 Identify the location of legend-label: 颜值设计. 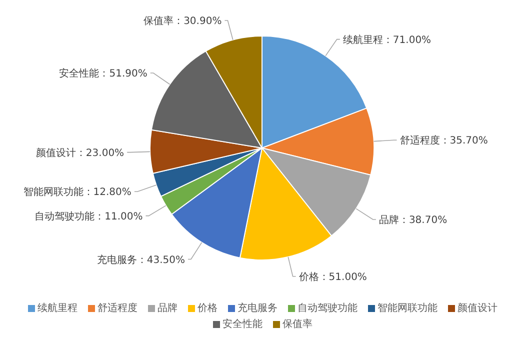
(478, 308).